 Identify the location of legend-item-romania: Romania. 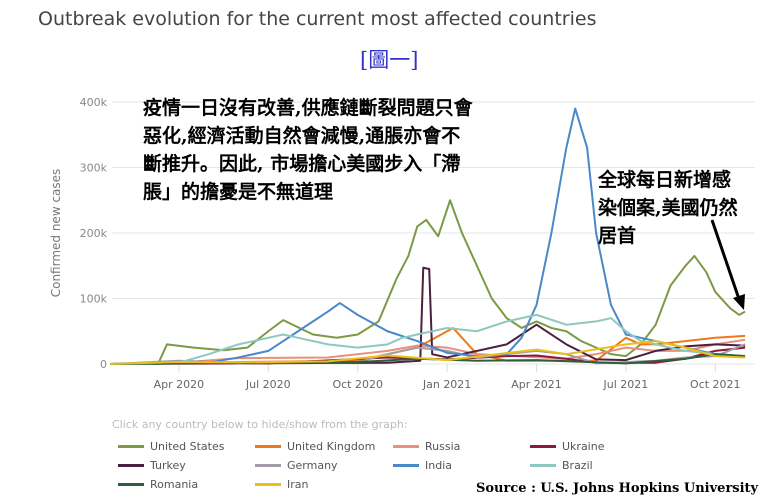
(158, 484).